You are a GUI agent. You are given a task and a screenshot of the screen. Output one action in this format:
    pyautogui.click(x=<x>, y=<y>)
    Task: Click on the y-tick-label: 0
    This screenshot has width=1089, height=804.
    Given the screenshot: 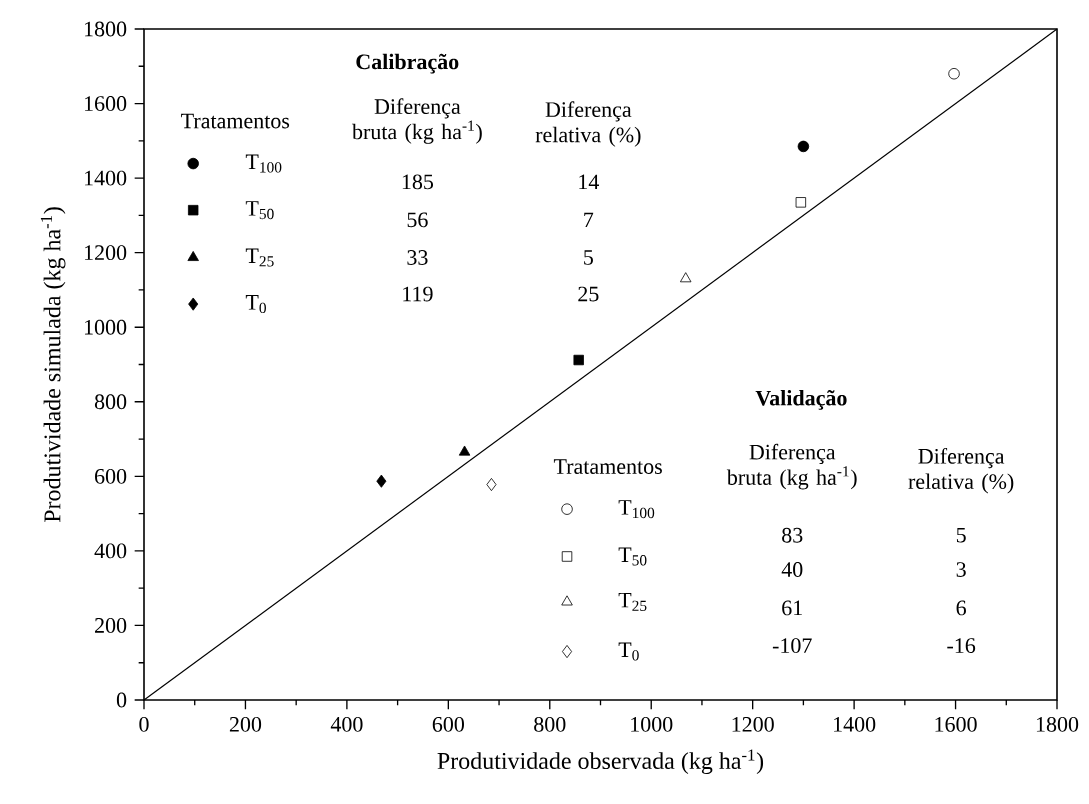 What is the action you would take?
    pyautogui.click(x=121, y=700)
    